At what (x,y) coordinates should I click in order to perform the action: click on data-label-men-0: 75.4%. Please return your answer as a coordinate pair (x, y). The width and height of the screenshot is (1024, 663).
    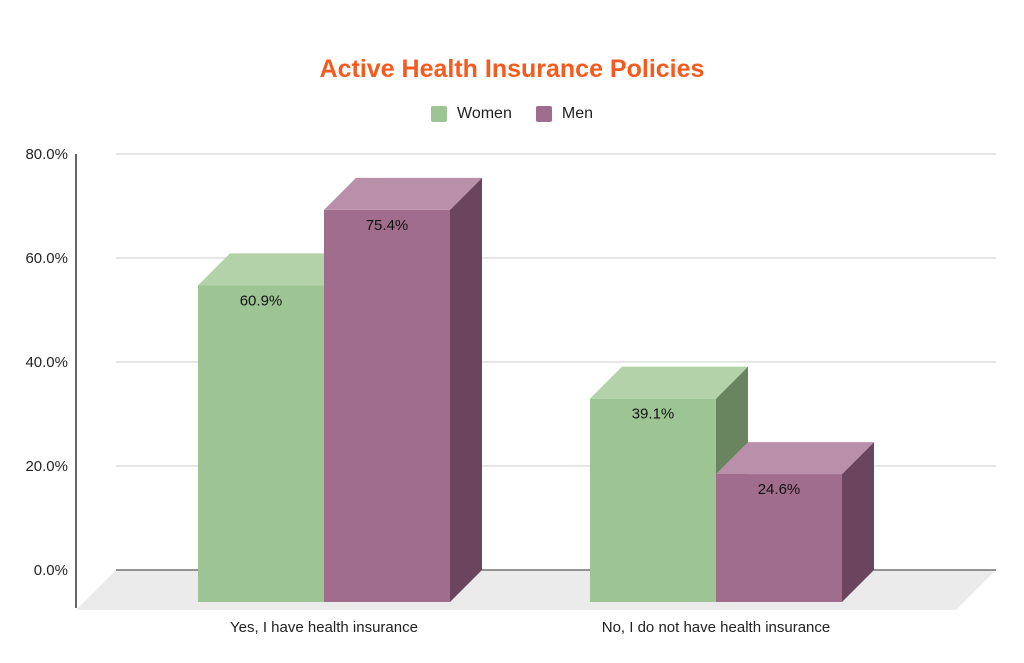
    Looking at the image, I should click on (387, 225).